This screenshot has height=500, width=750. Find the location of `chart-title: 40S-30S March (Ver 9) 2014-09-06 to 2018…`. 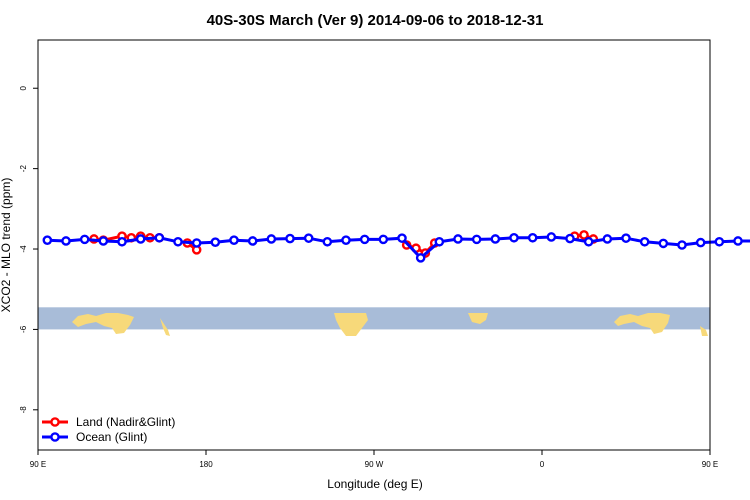

chart-title: 40S-30S March (Ver 9) 2014-09-06 to 2018… is located at coordinates (375, 20).